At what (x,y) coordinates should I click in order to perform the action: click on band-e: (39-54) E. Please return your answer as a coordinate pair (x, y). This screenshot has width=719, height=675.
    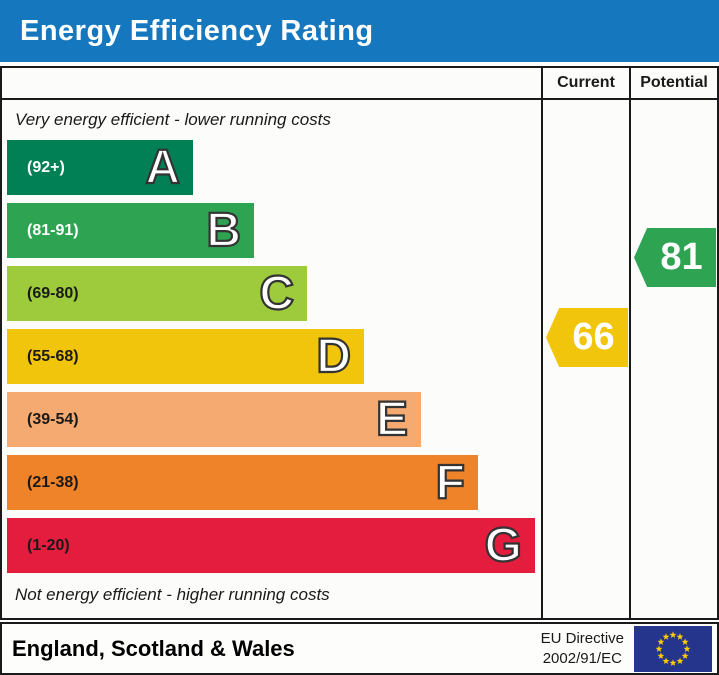
    Looking at the image, I should click on (214, 419).